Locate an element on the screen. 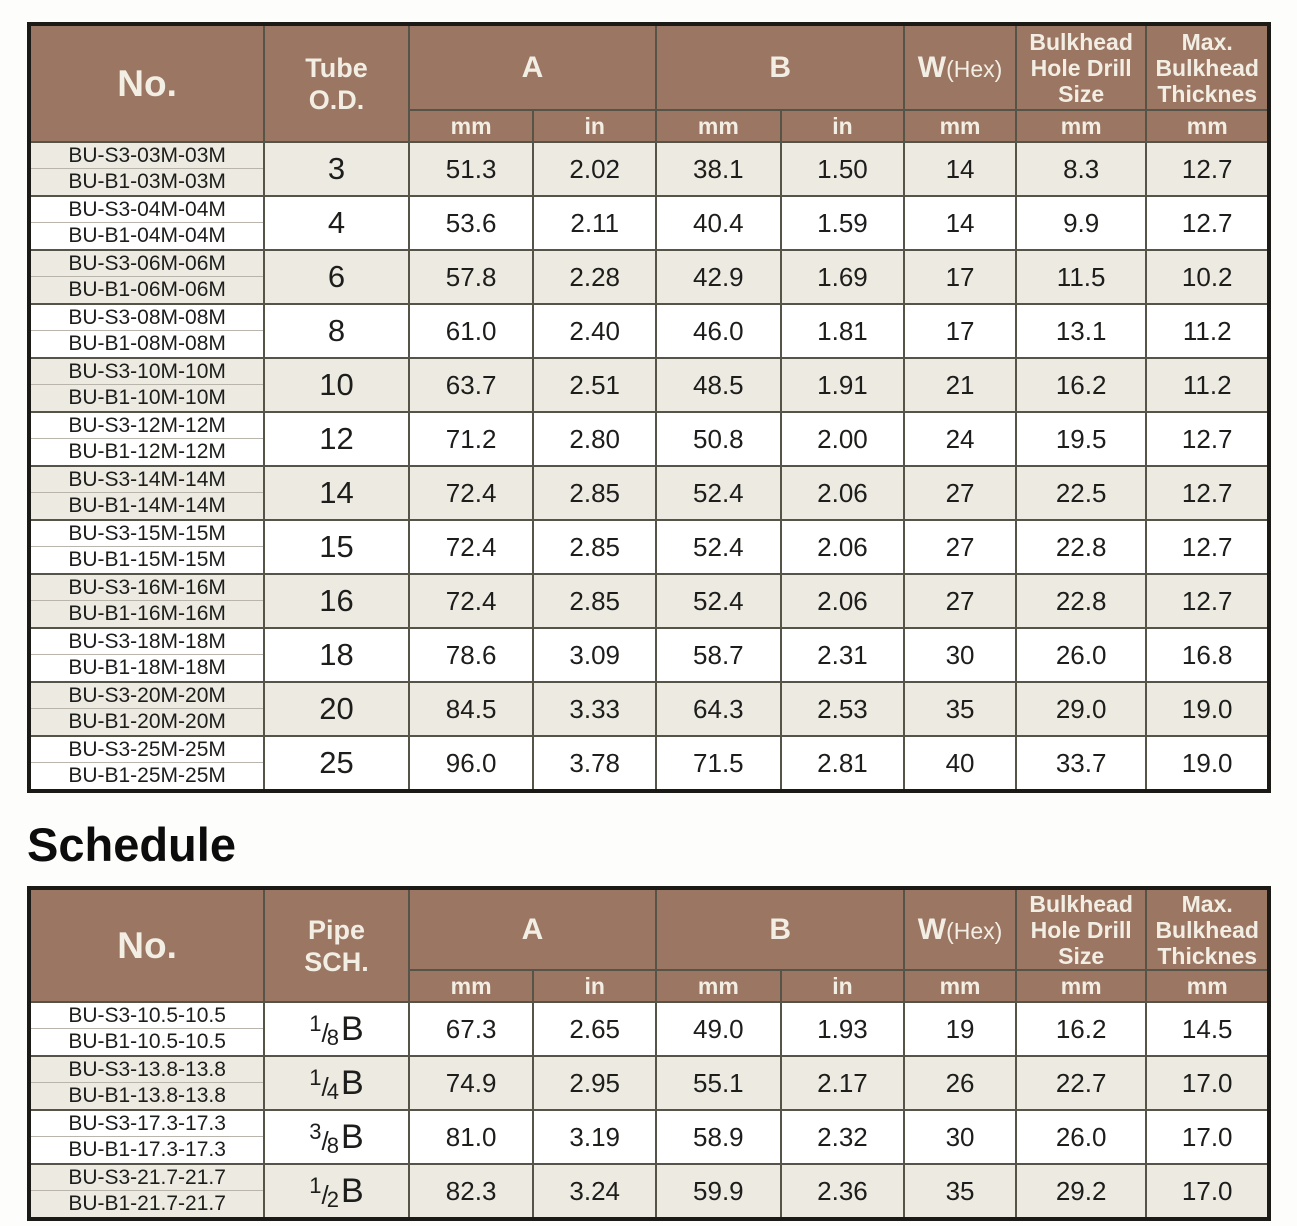  a-mm-cell: 96.0 is located at coordinates (471, 763).